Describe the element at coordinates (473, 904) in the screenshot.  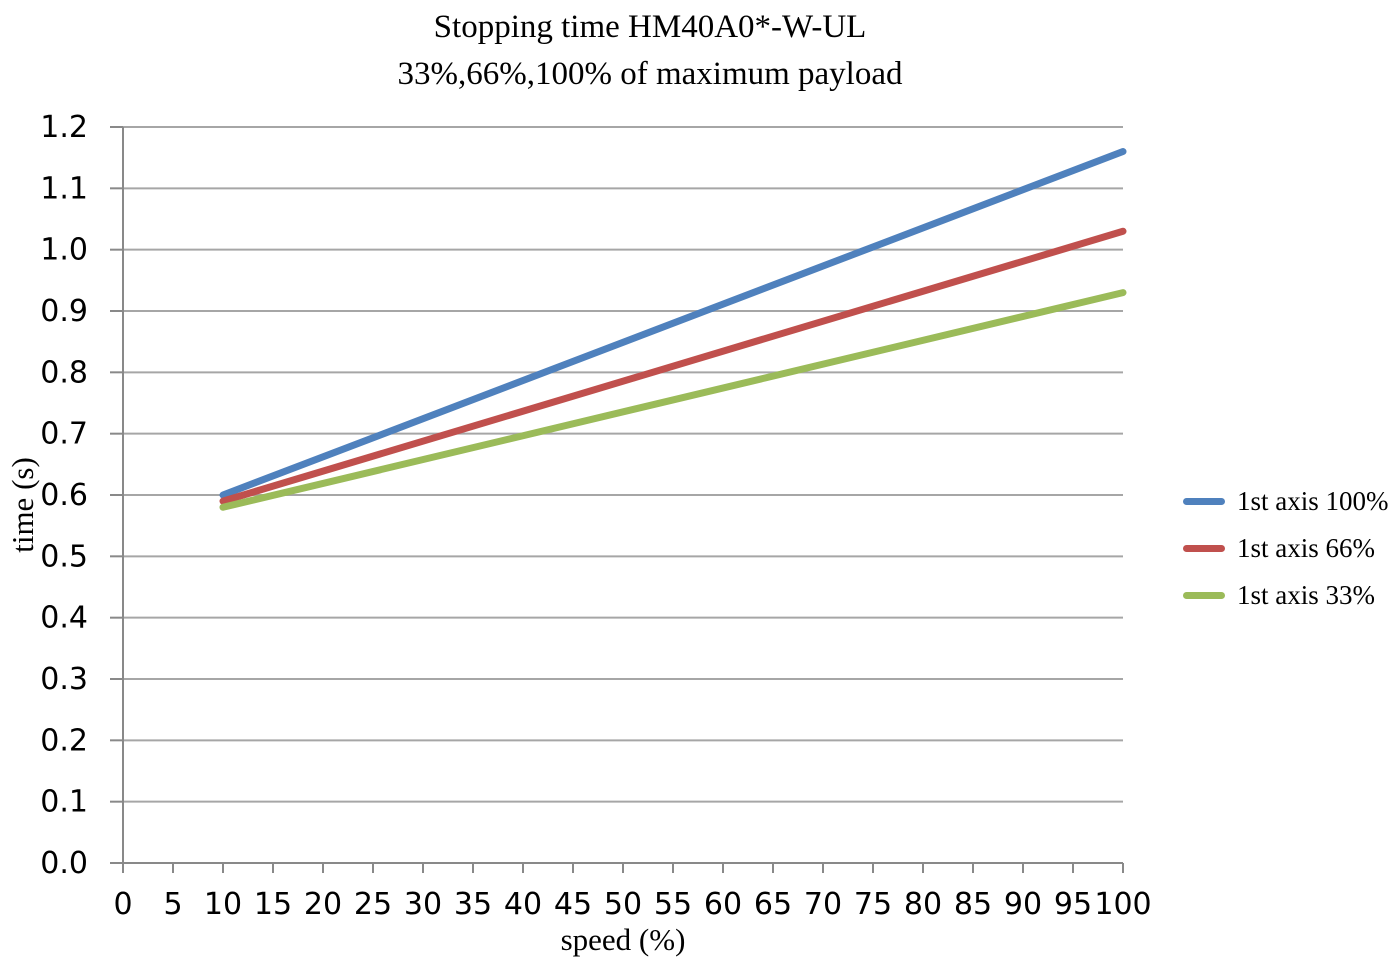
I see `x-tick-label: 35` at that location.